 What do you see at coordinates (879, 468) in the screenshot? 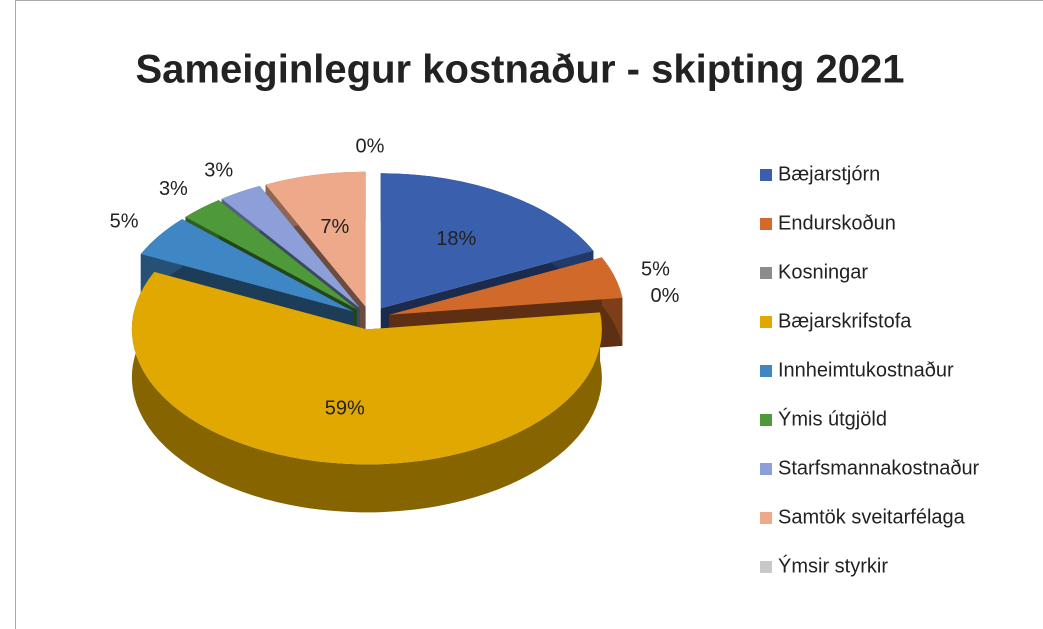
I see `legend-label: Starfsmannakostnaður` at bounding box center [879, 468].